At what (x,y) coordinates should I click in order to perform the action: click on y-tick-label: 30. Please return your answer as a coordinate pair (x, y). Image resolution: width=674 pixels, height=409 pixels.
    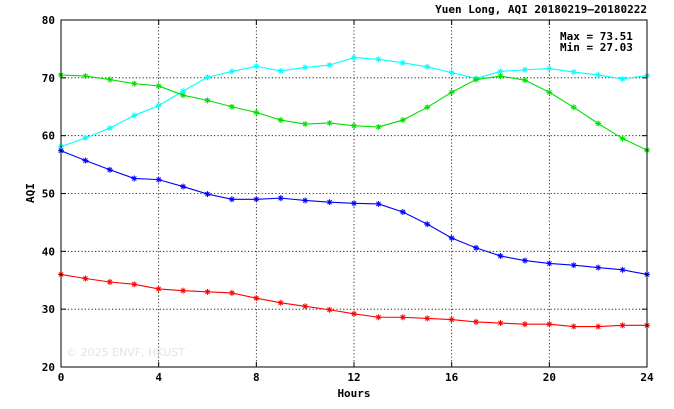
    Looking at the image, I should click on (48, 309).